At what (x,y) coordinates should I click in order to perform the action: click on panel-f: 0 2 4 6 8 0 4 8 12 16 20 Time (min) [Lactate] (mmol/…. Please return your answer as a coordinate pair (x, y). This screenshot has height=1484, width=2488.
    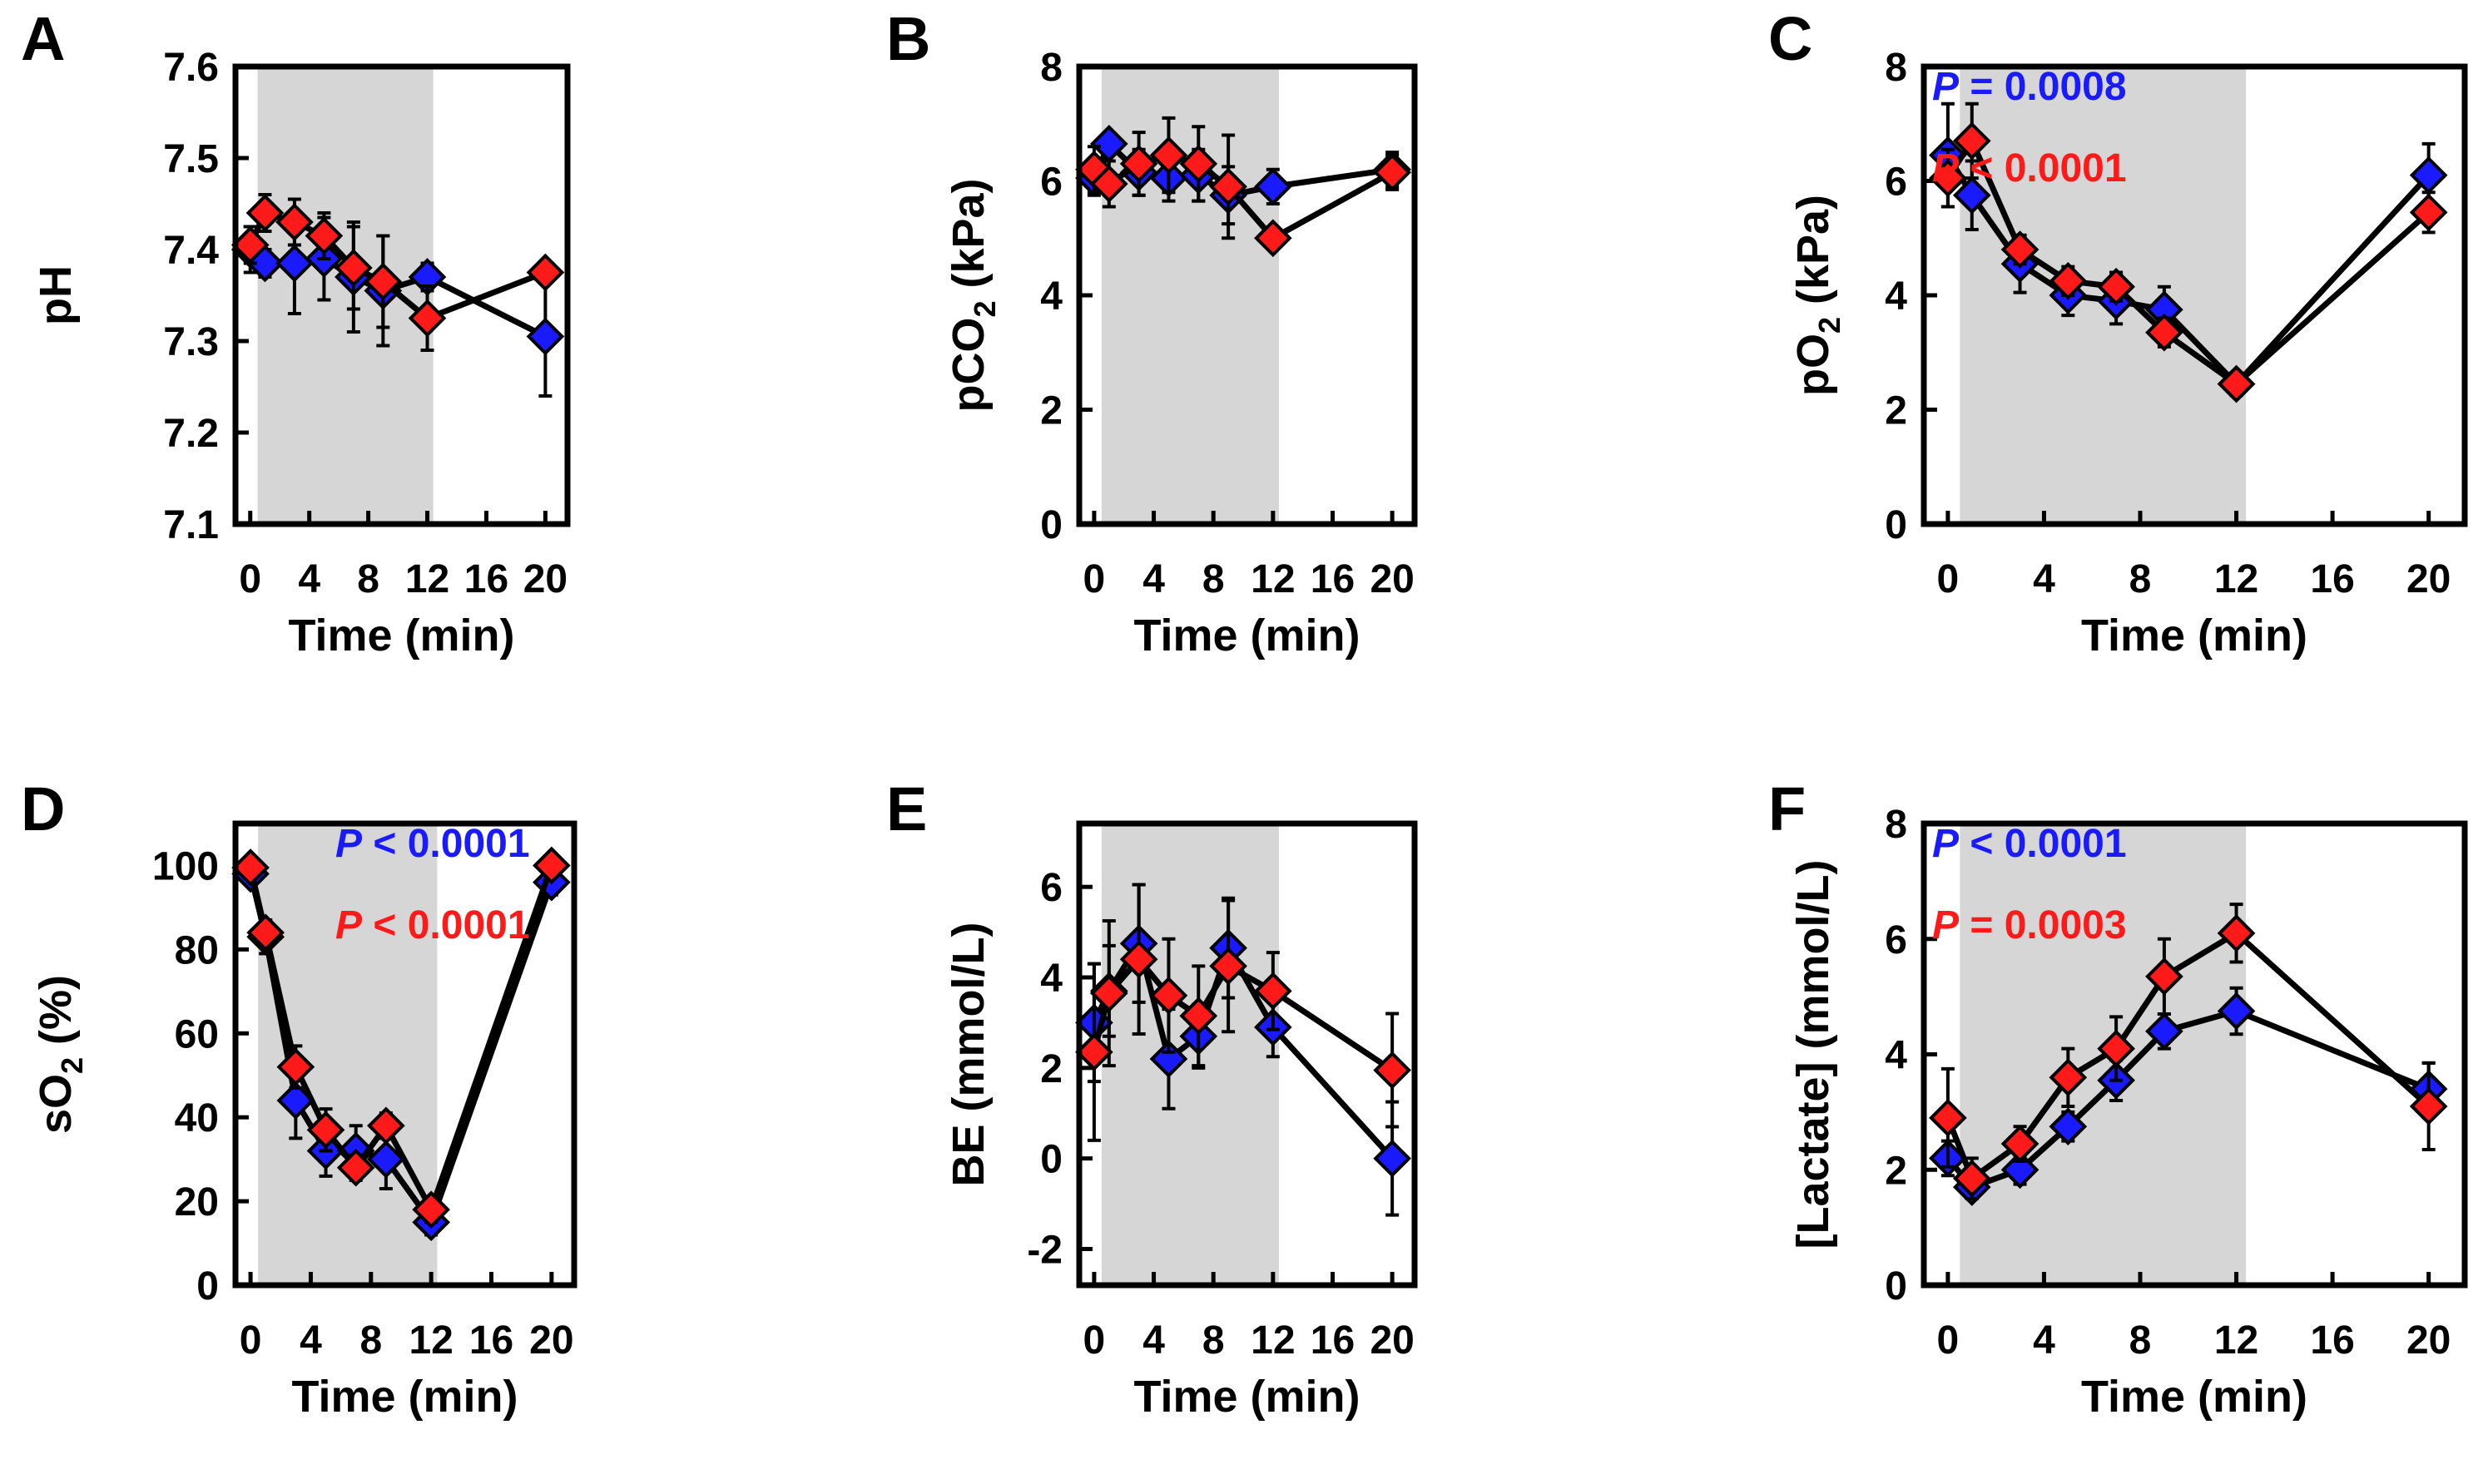
    Looking at the image, I should click on (2118, 1098).